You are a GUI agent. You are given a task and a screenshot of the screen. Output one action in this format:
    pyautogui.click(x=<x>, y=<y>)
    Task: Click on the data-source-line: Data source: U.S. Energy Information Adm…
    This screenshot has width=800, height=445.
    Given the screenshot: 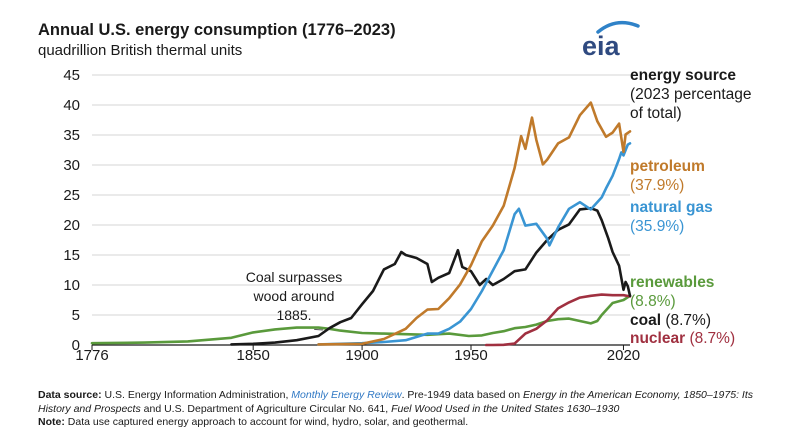 What is the action you would take?
    pyautogui.click(x=408, y=402)
    